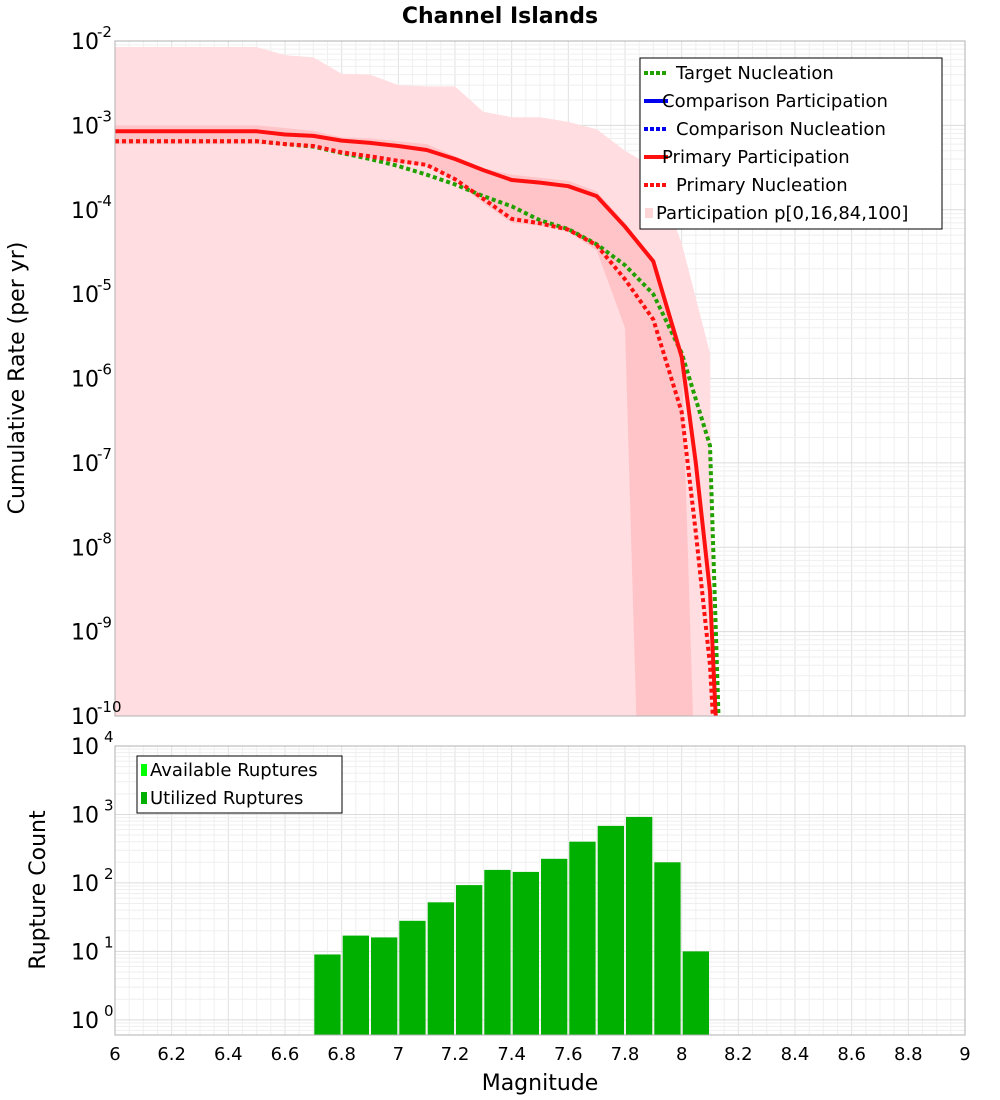 The height and width of the screenshot is (1100, 1000). I want to click on y-tick-label: 10 0, so click(92, 1018).